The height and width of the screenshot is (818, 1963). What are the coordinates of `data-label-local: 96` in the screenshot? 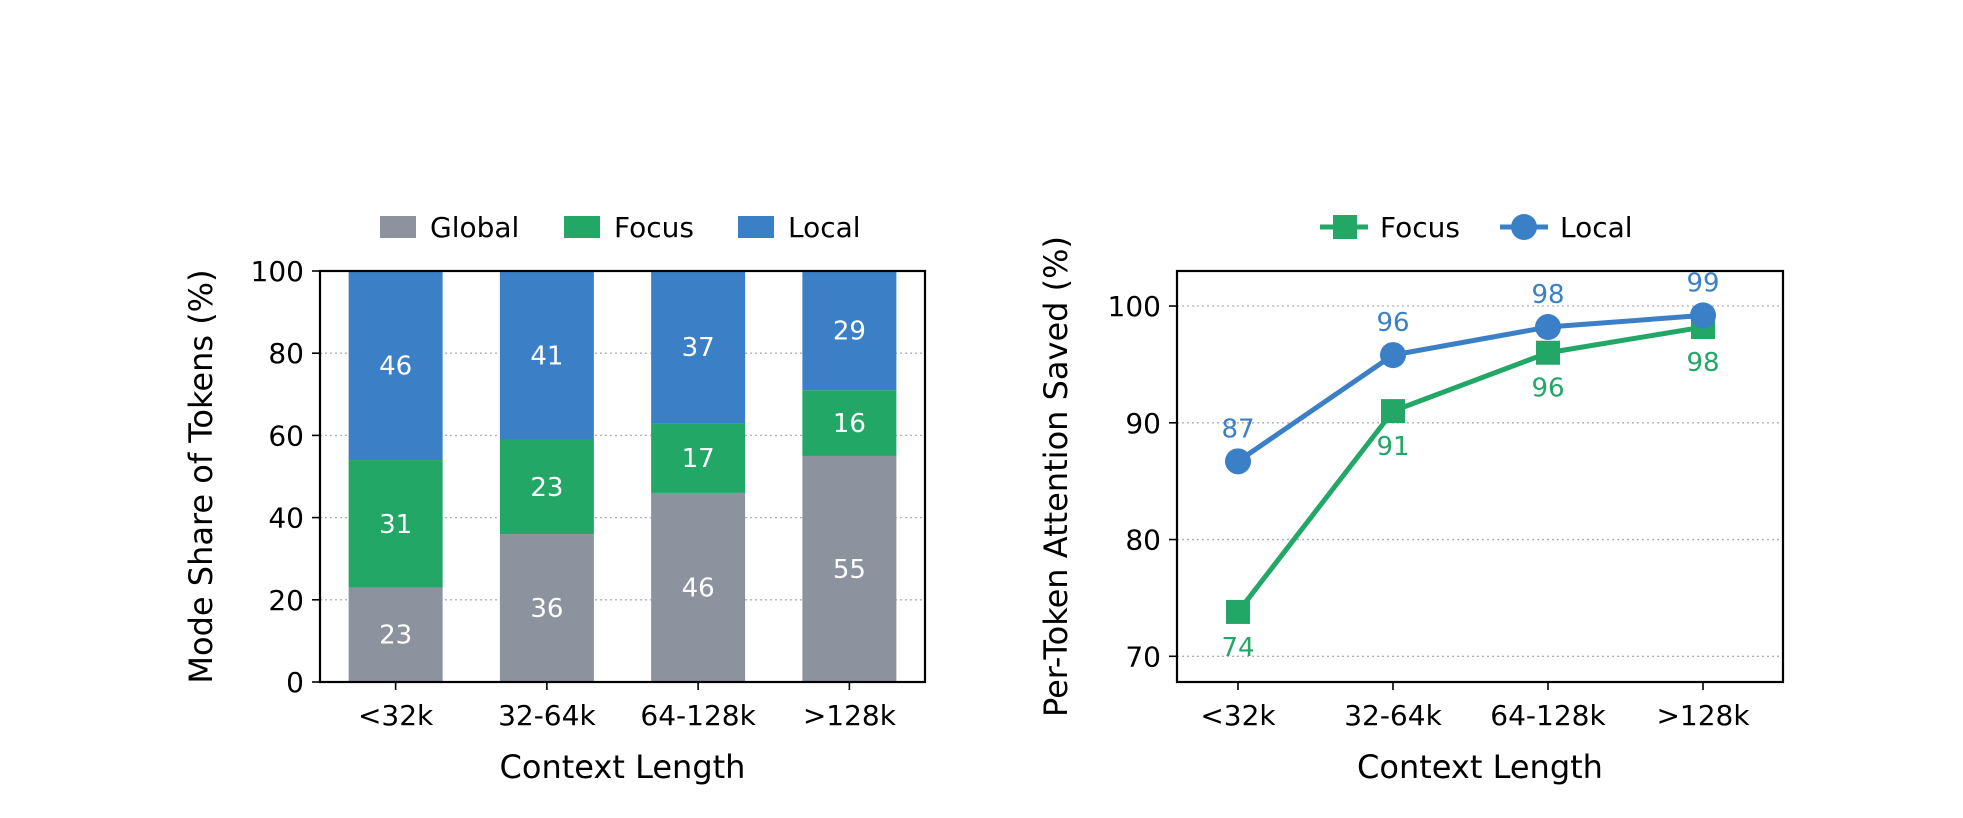 It's located at (1392, 323).